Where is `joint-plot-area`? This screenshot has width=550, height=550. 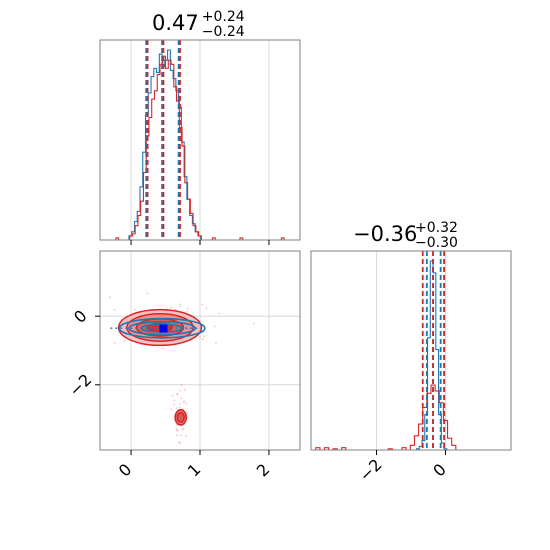
joint-plot-area is located at coordinates (182, 374).